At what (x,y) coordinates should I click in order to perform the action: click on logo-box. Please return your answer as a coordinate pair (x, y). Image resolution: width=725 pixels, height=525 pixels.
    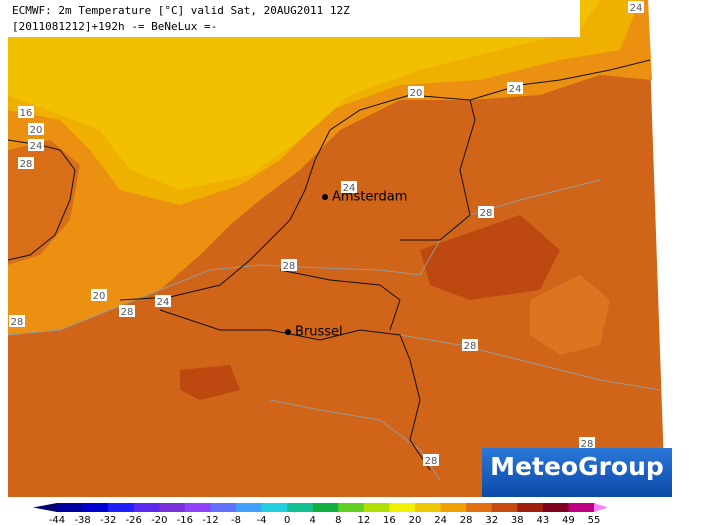
    Looking at the image, I should click on (577, 472).